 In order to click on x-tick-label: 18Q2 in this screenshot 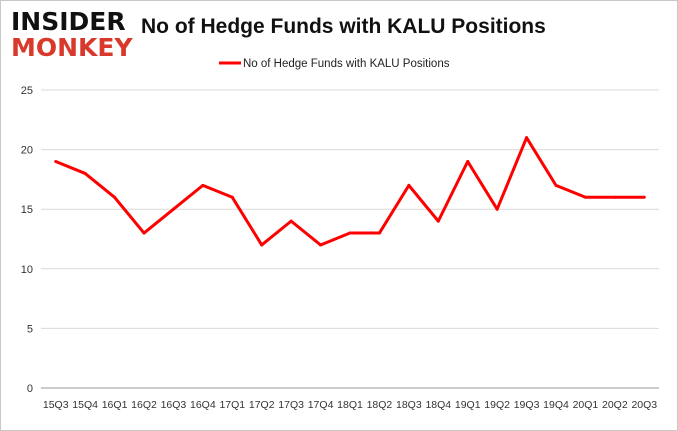, I will do `click(380, 405)`.